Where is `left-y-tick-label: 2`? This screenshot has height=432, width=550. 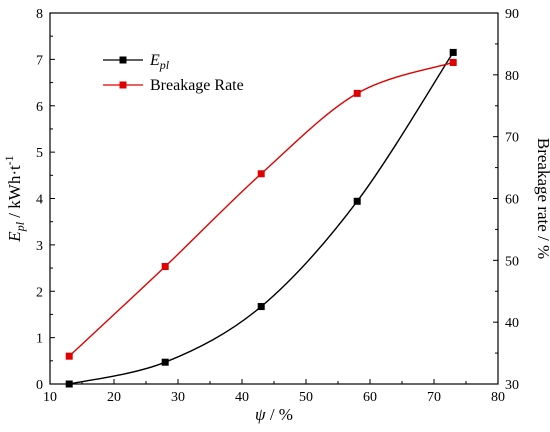 left-y-tick-label: 2 is located at coordinates (39, 292).